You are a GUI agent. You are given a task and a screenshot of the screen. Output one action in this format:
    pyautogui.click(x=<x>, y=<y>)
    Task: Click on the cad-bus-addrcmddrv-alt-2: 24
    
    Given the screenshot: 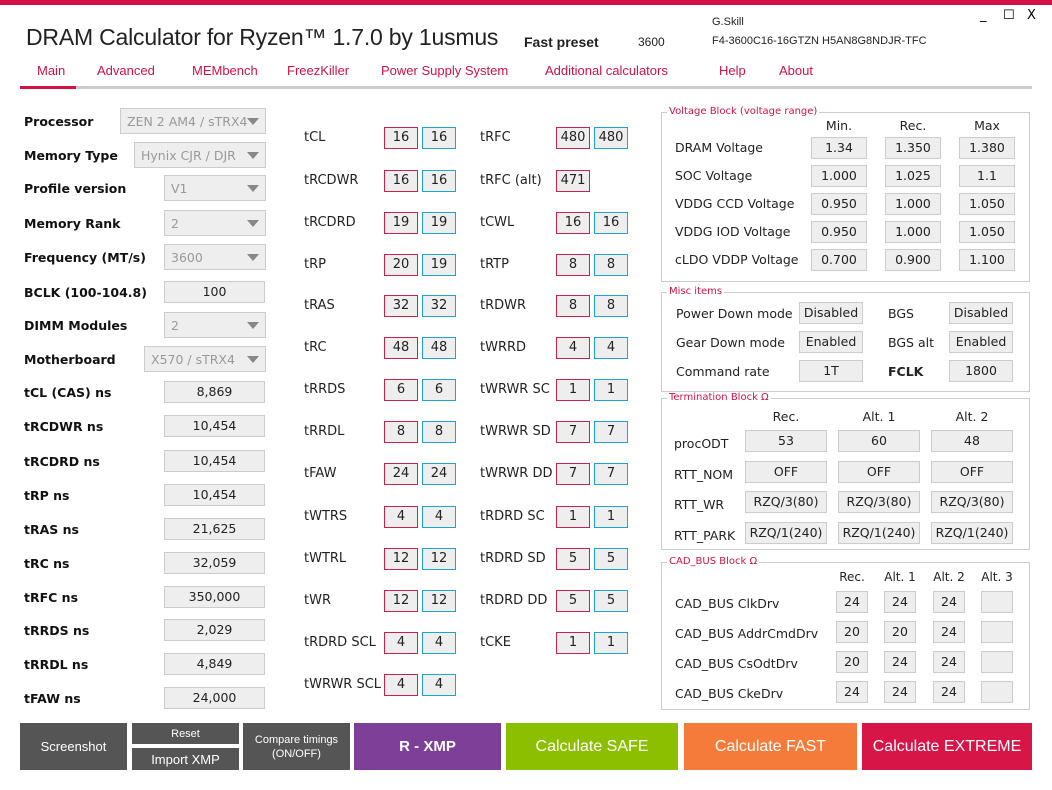 What is the action you would take?
    pyautogui.click(x=949, y=632)
    